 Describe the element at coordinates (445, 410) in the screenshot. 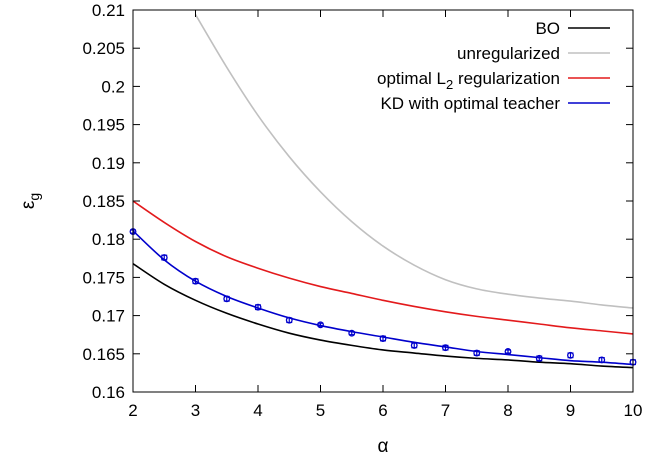

I see `x-tick-label: 7` at that location.